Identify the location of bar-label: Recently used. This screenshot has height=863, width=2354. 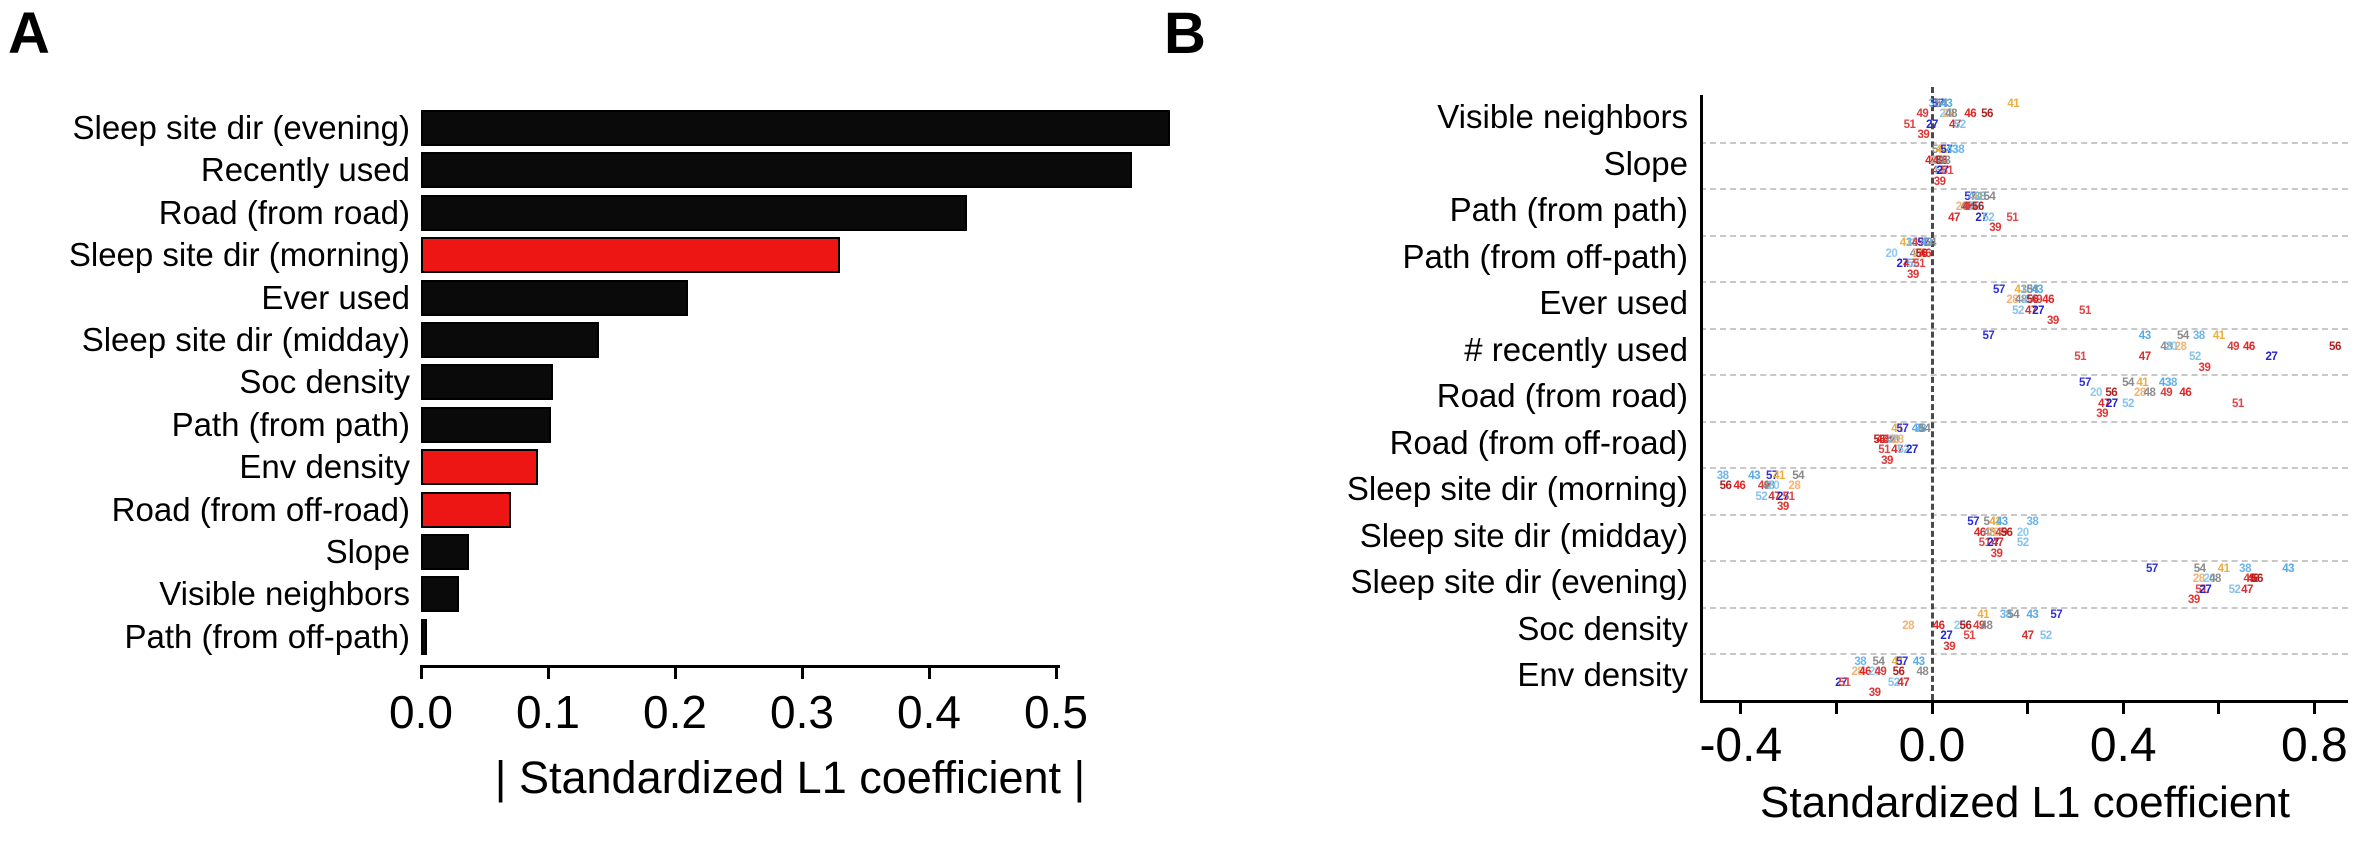
(305, 170).